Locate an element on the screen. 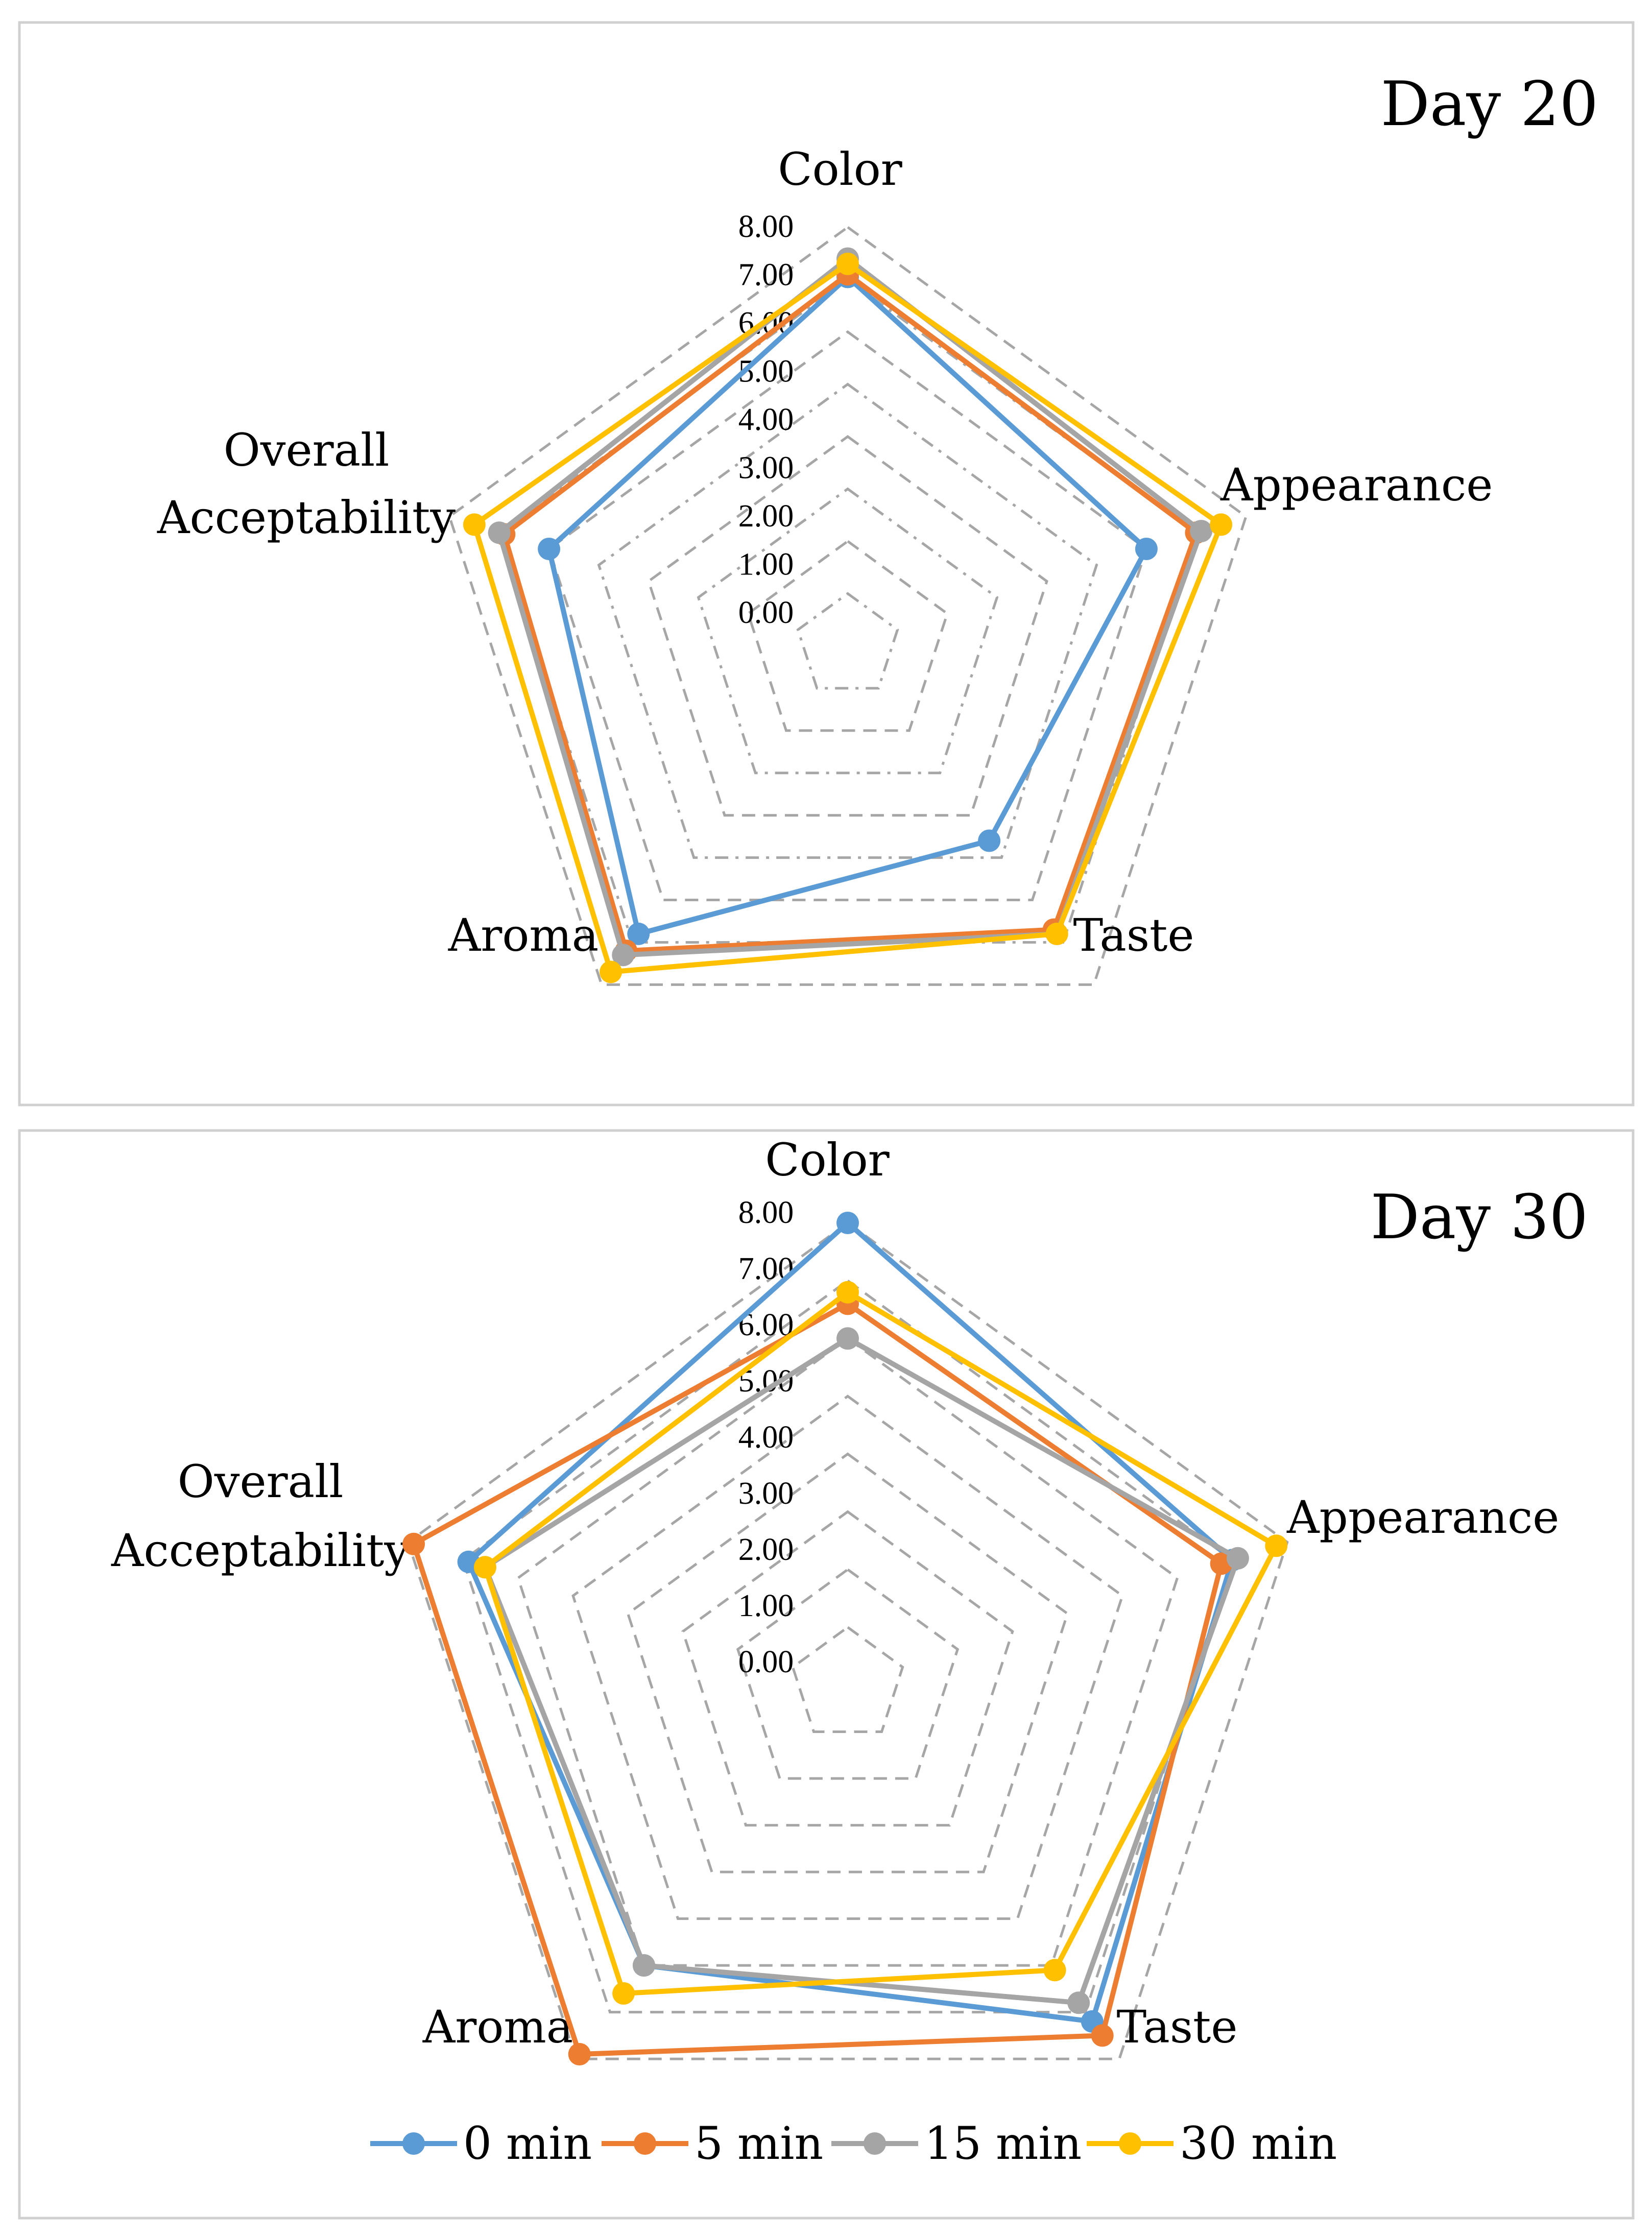 This screenshot has height=2237, width=1652. day30-axis-label-taste: Taste is located at coordinates (1177, 2027).